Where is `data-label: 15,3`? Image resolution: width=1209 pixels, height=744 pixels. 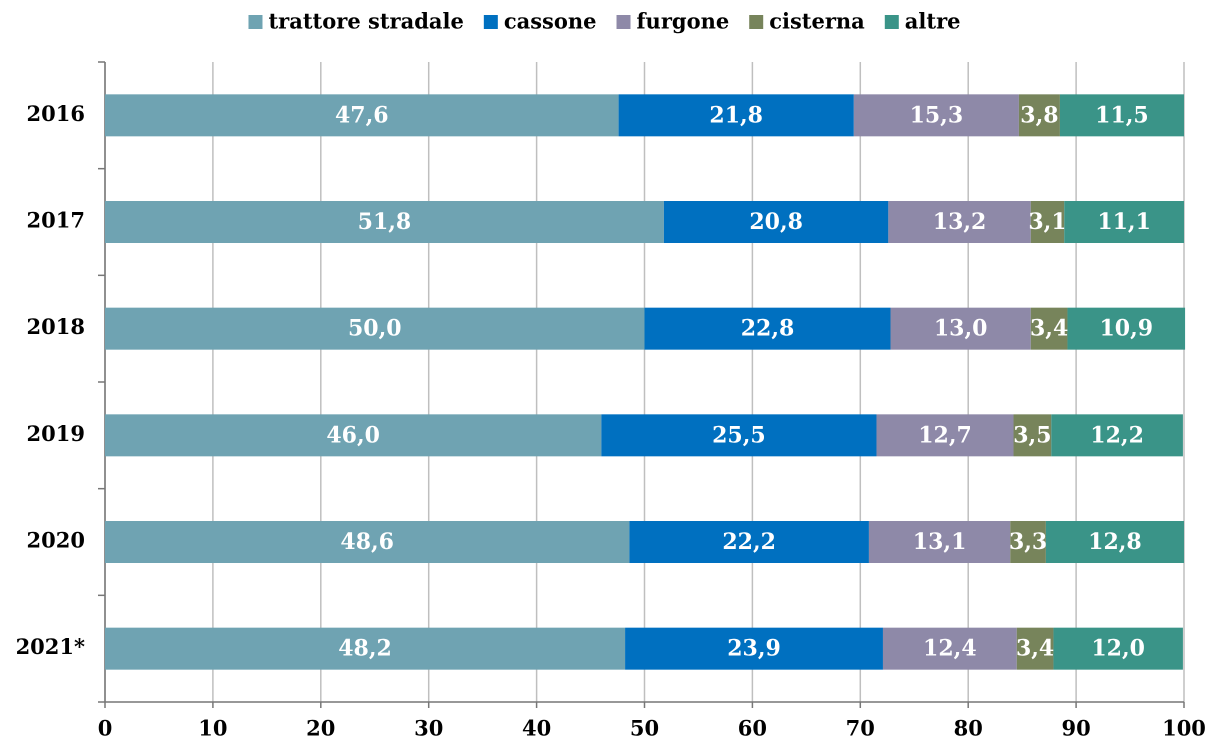
data-label: 15,3 is located at coordinates (937, 115).